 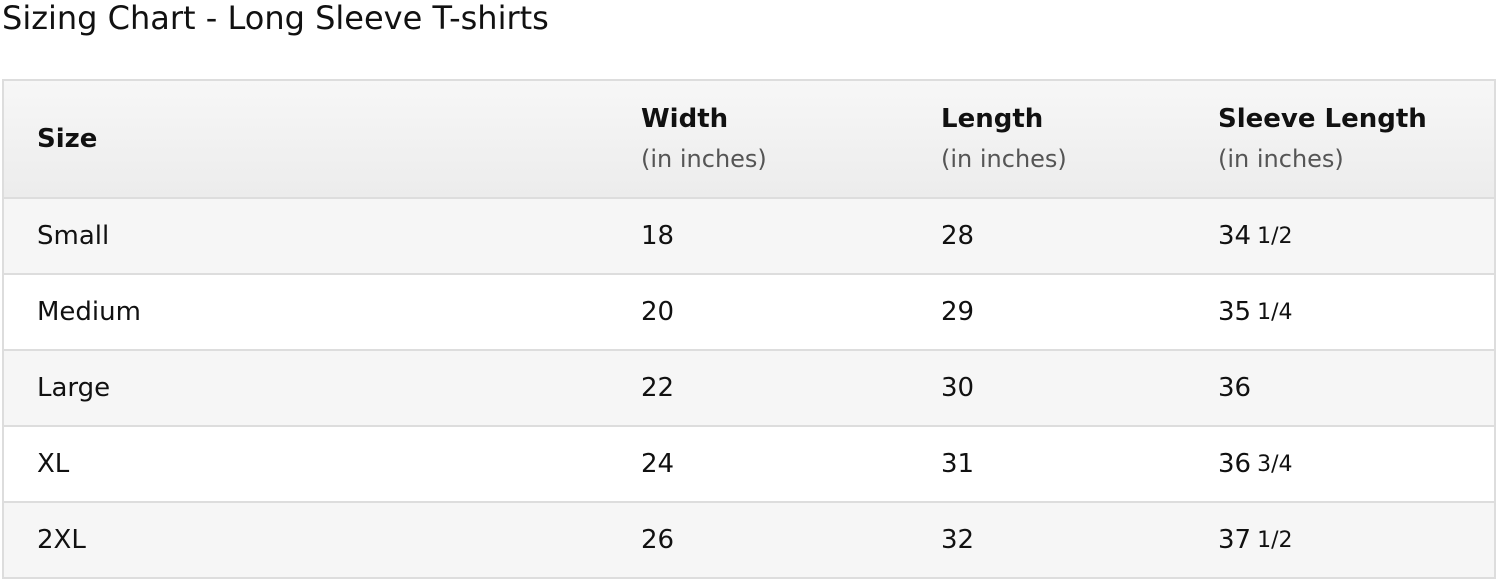 I want to click on width-cell-value: 24, so click(x=658, y=464).